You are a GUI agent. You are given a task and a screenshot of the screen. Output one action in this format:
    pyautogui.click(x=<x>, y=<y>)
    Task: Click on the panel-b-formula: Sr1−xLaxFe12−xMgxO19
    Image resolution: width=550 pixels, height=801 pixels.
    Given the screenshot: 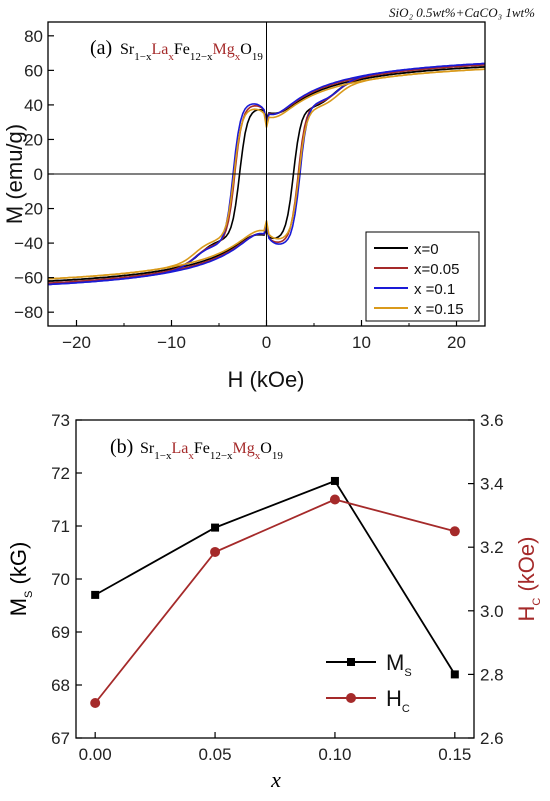 What is the action you would take?
    pyautogui.click(x=211, y=451)
    